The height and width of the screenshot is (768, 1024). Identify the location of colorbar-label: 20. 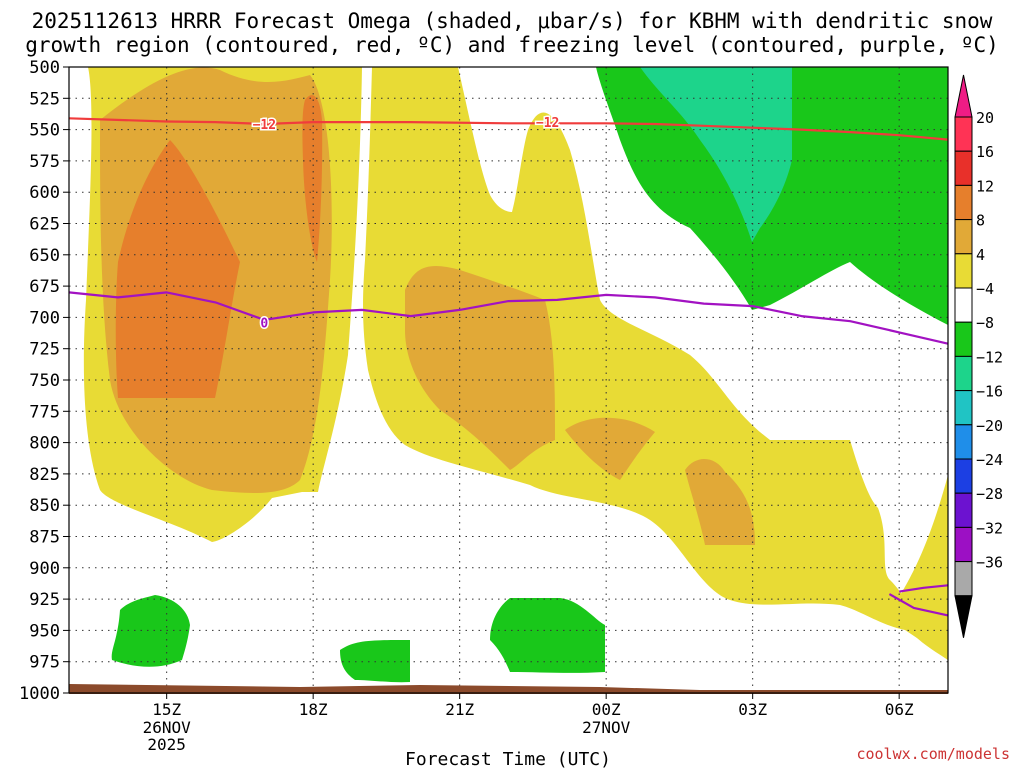
(985, 118).